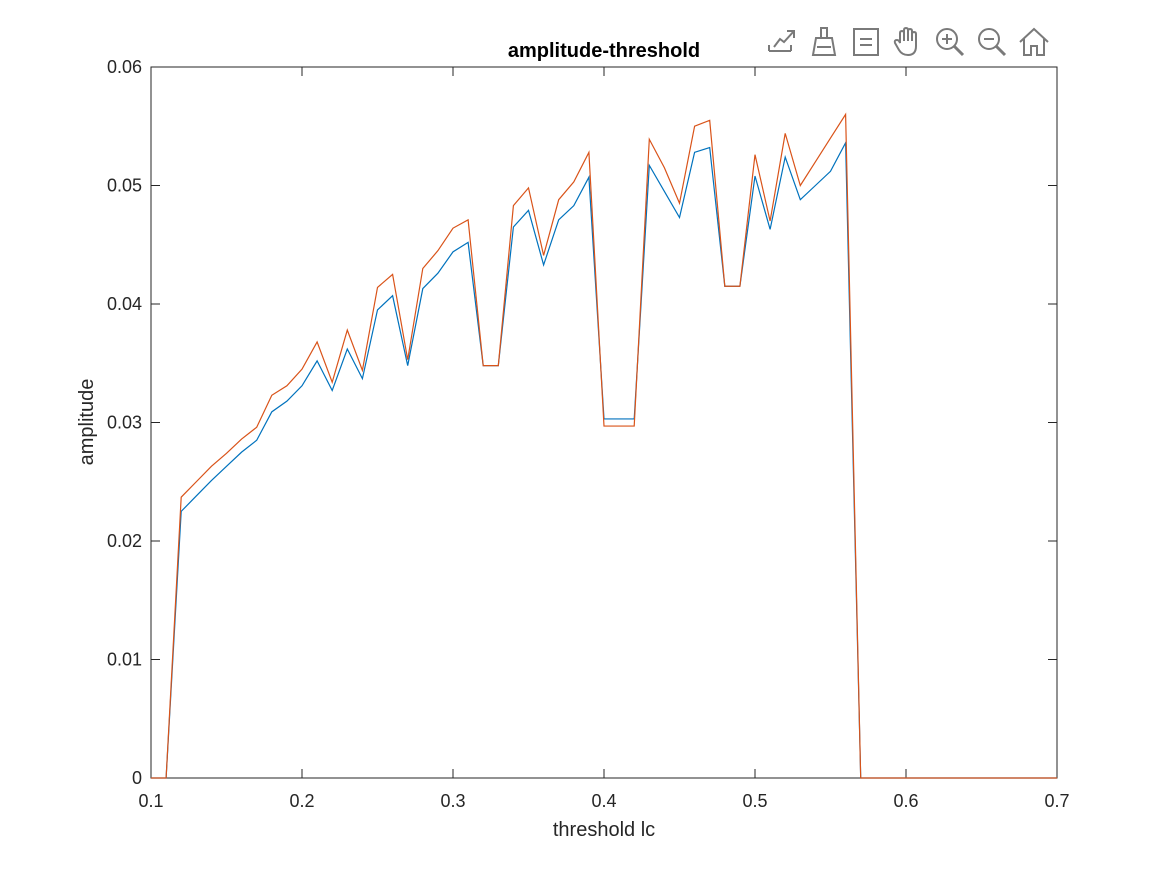 The height and width of the screenshot is (875, 1167). What do you see at coordinates (301, 801) in the screenshot?
I see `x-tick-label: 0.2` at bounding box center [301, 801].